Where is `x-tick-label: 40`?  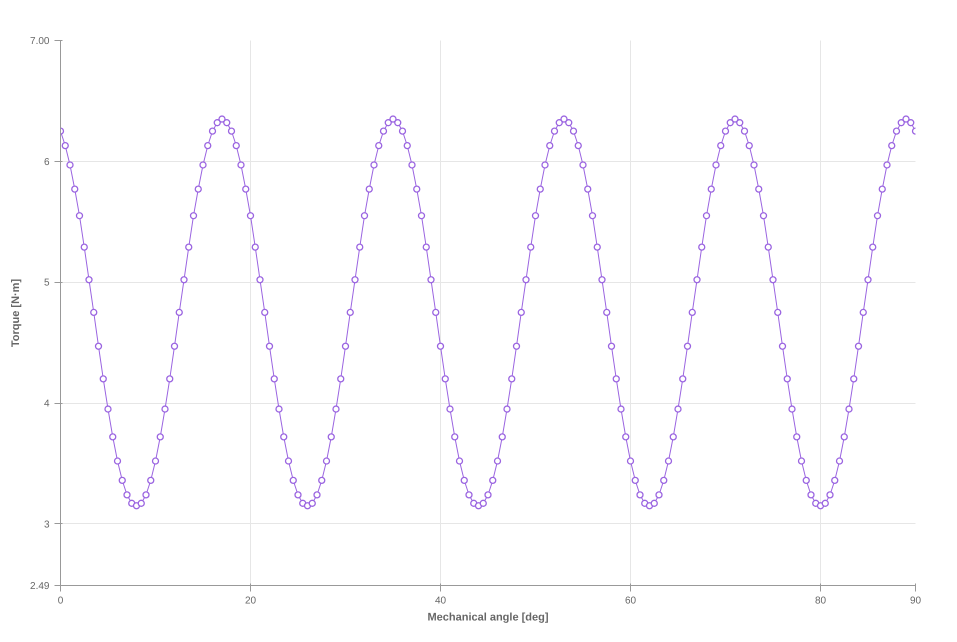
x-tick-label: 40 is located at coordinates (440, 601).